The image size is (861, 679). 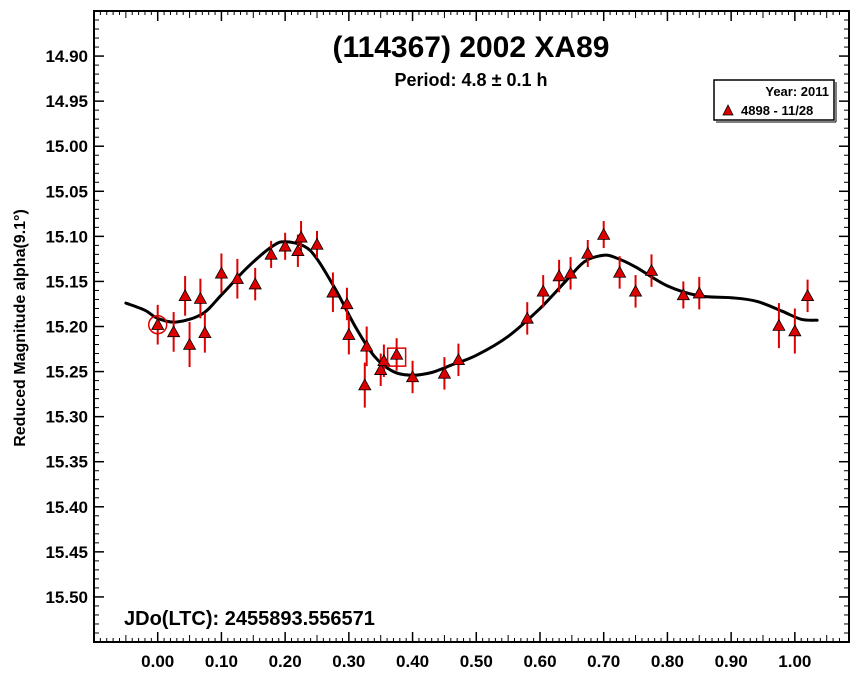 I want to click on y-tick-label: 15.40, so click(x=66, y=507).